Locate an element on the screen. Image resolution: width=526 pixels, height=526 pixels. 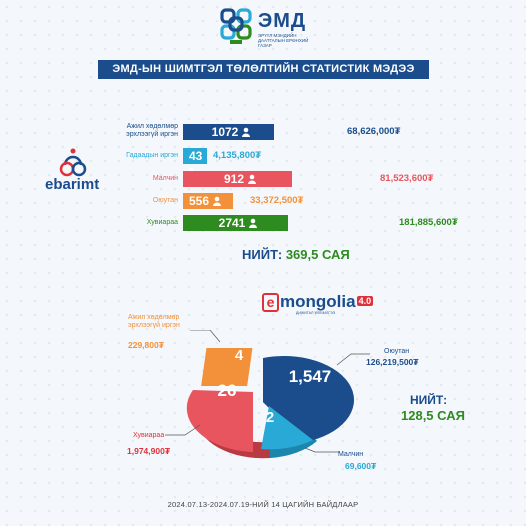
pie-amt-malchin: 69,600₮ is located at coordinates (361, 466).